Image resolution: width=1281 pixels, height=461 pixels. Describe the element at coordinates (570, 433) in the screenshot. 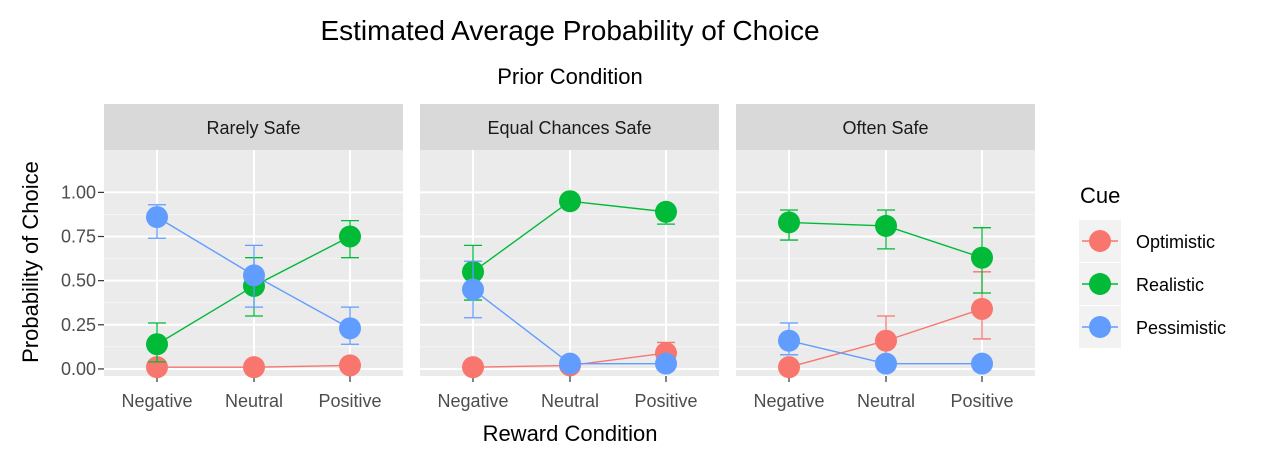

I see `x-axis-label: Reward Condition` at that location.